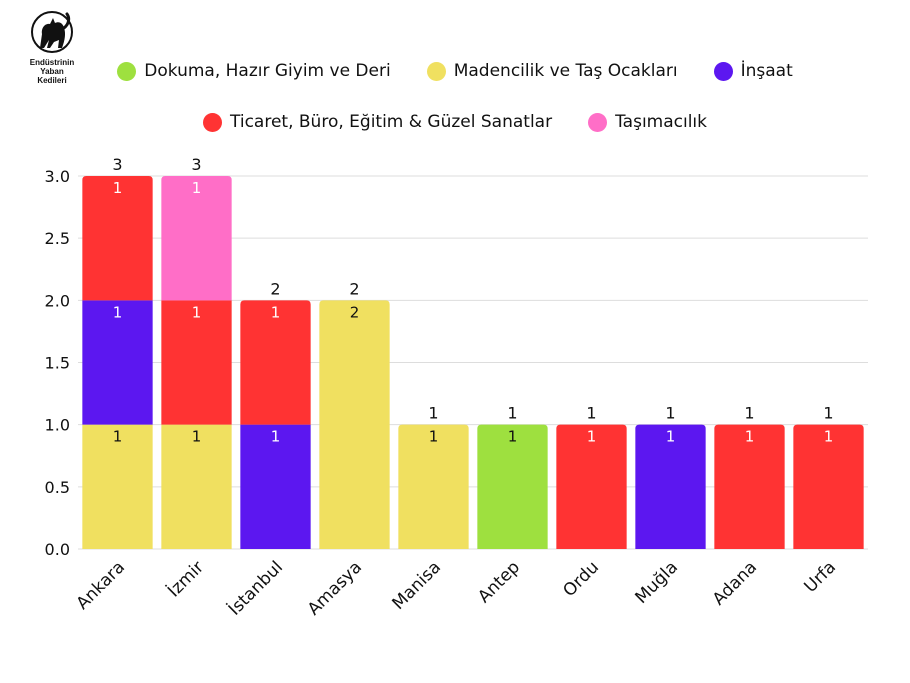 The image size is (910, 683). I want to click on bar-segment-istanbul-ticaret-buro-egitim-guzel-sanatlar, so click(275, 362).